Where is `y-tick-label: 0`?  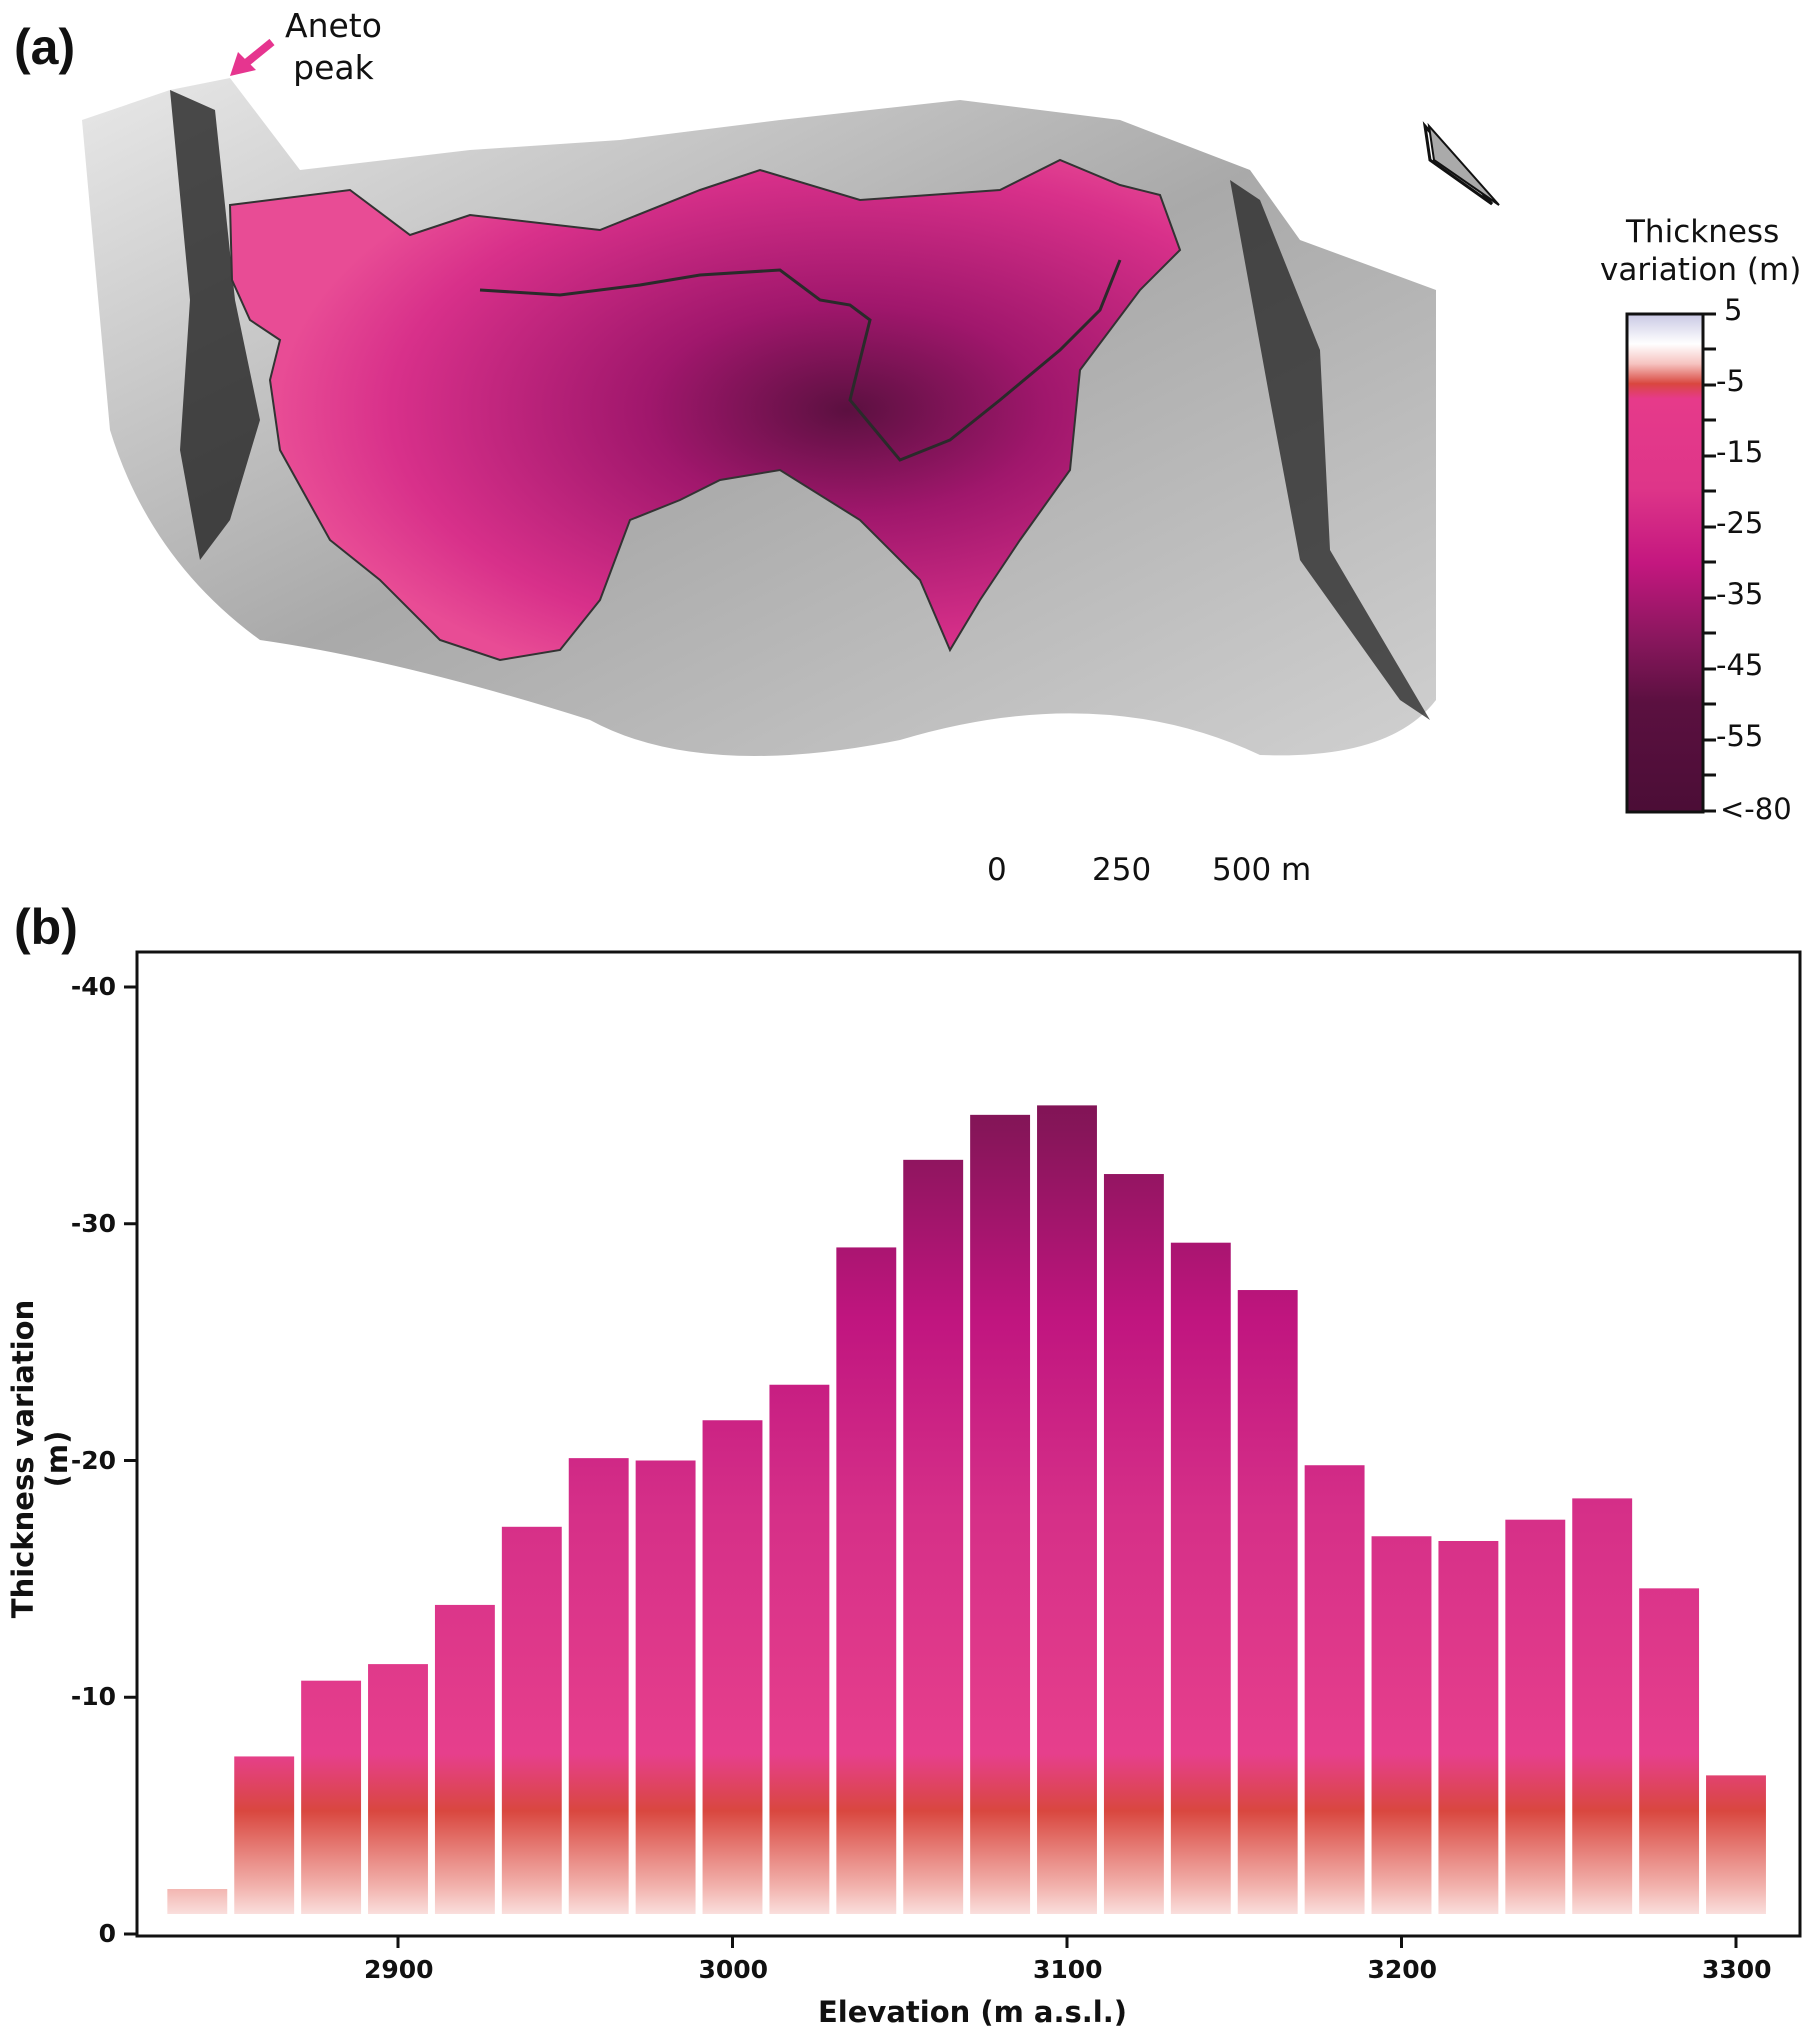 y-tick-label: 0 is located at coordinates (107, 1933).